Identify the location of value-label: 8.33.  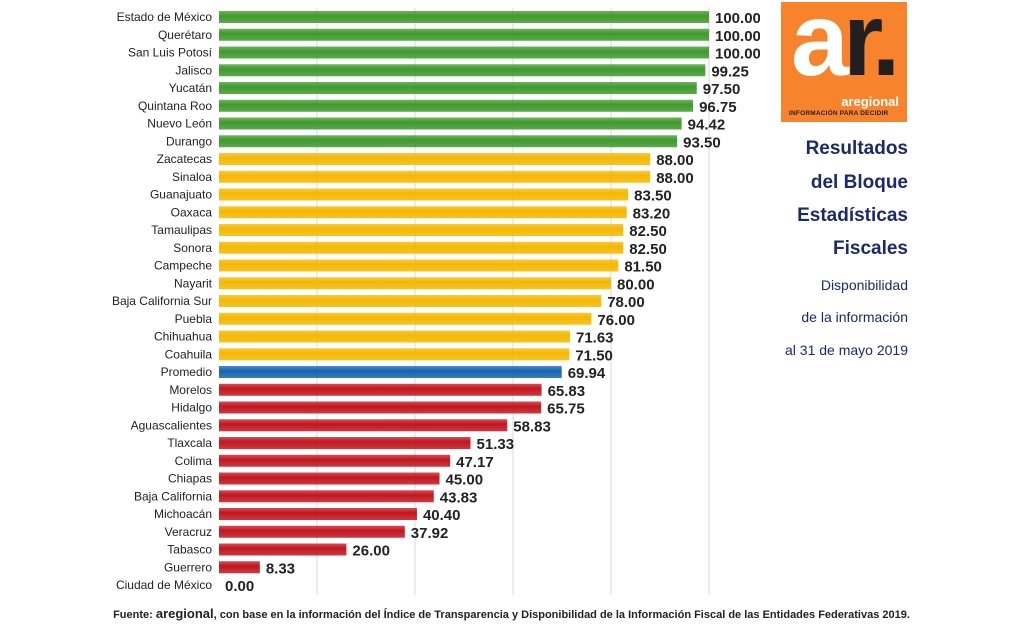
(280, 568).